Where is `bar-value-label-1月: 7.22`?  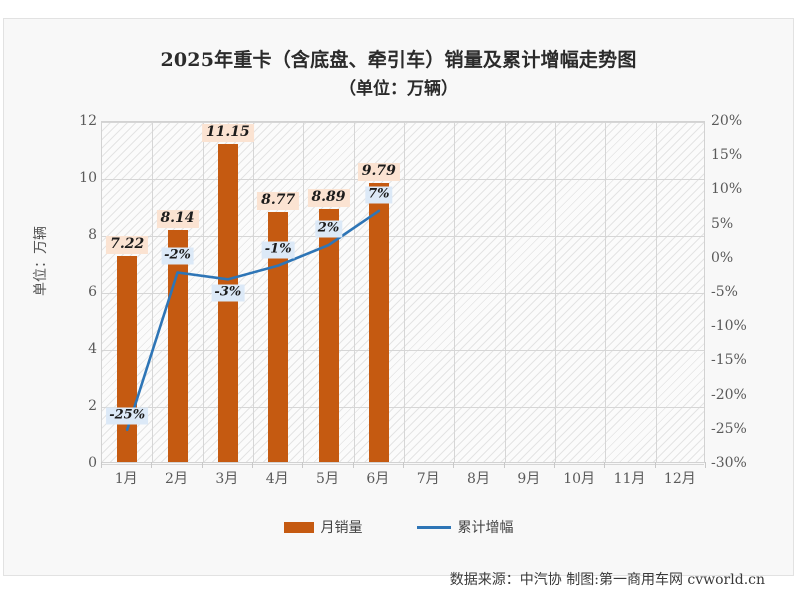 bar-value-label-1月: 7.22 is located at coordinates (127, 245).